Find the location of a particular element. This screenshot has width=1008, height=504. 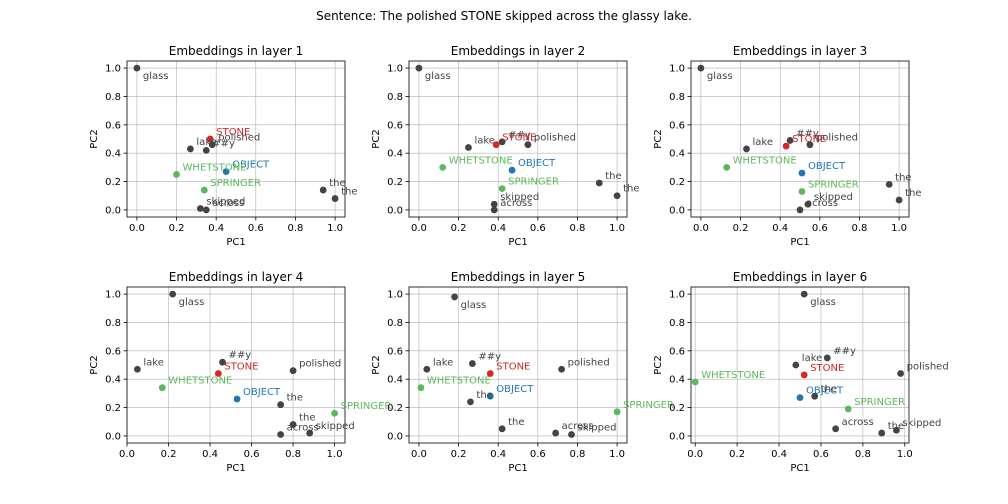

point-object is located at coordinates (800, 398).